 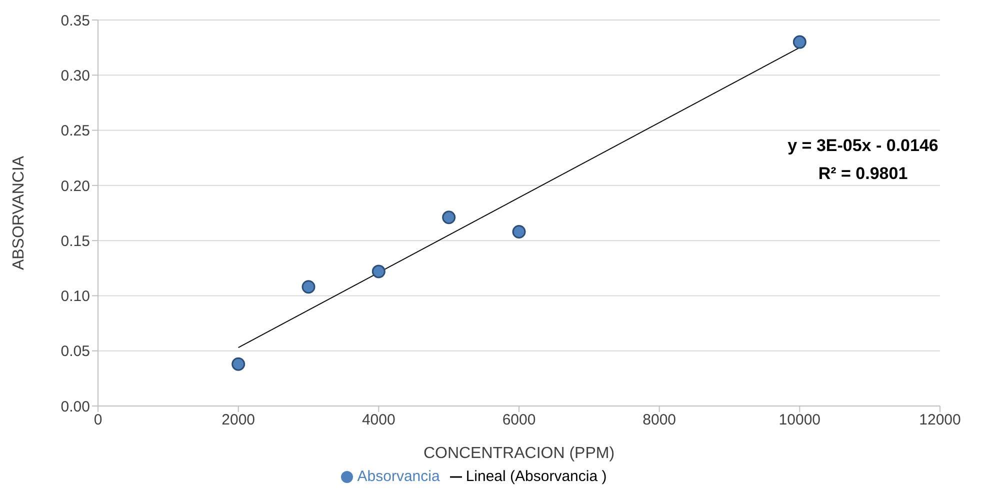 What do you see at coordinates (98, 420) in the screenshot?
I see `x-tick-label: 0` at bounding box center [98, 420].